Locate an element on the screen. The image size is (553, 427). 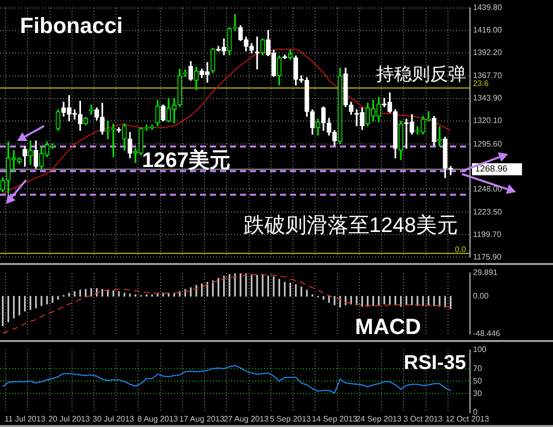
annotation: 持稳则反弹 is located at coordinates (421, 74).